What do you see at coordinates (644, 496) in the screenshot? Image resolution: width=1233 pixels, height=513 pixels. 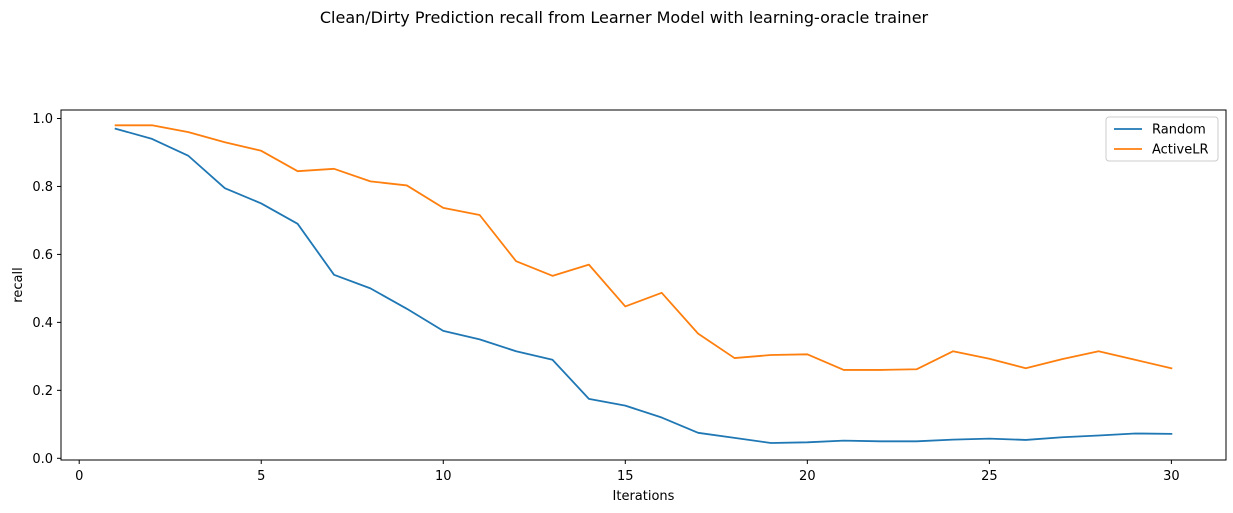 I see `x-axis-label: Iterations` at bounding box center [644, 496].